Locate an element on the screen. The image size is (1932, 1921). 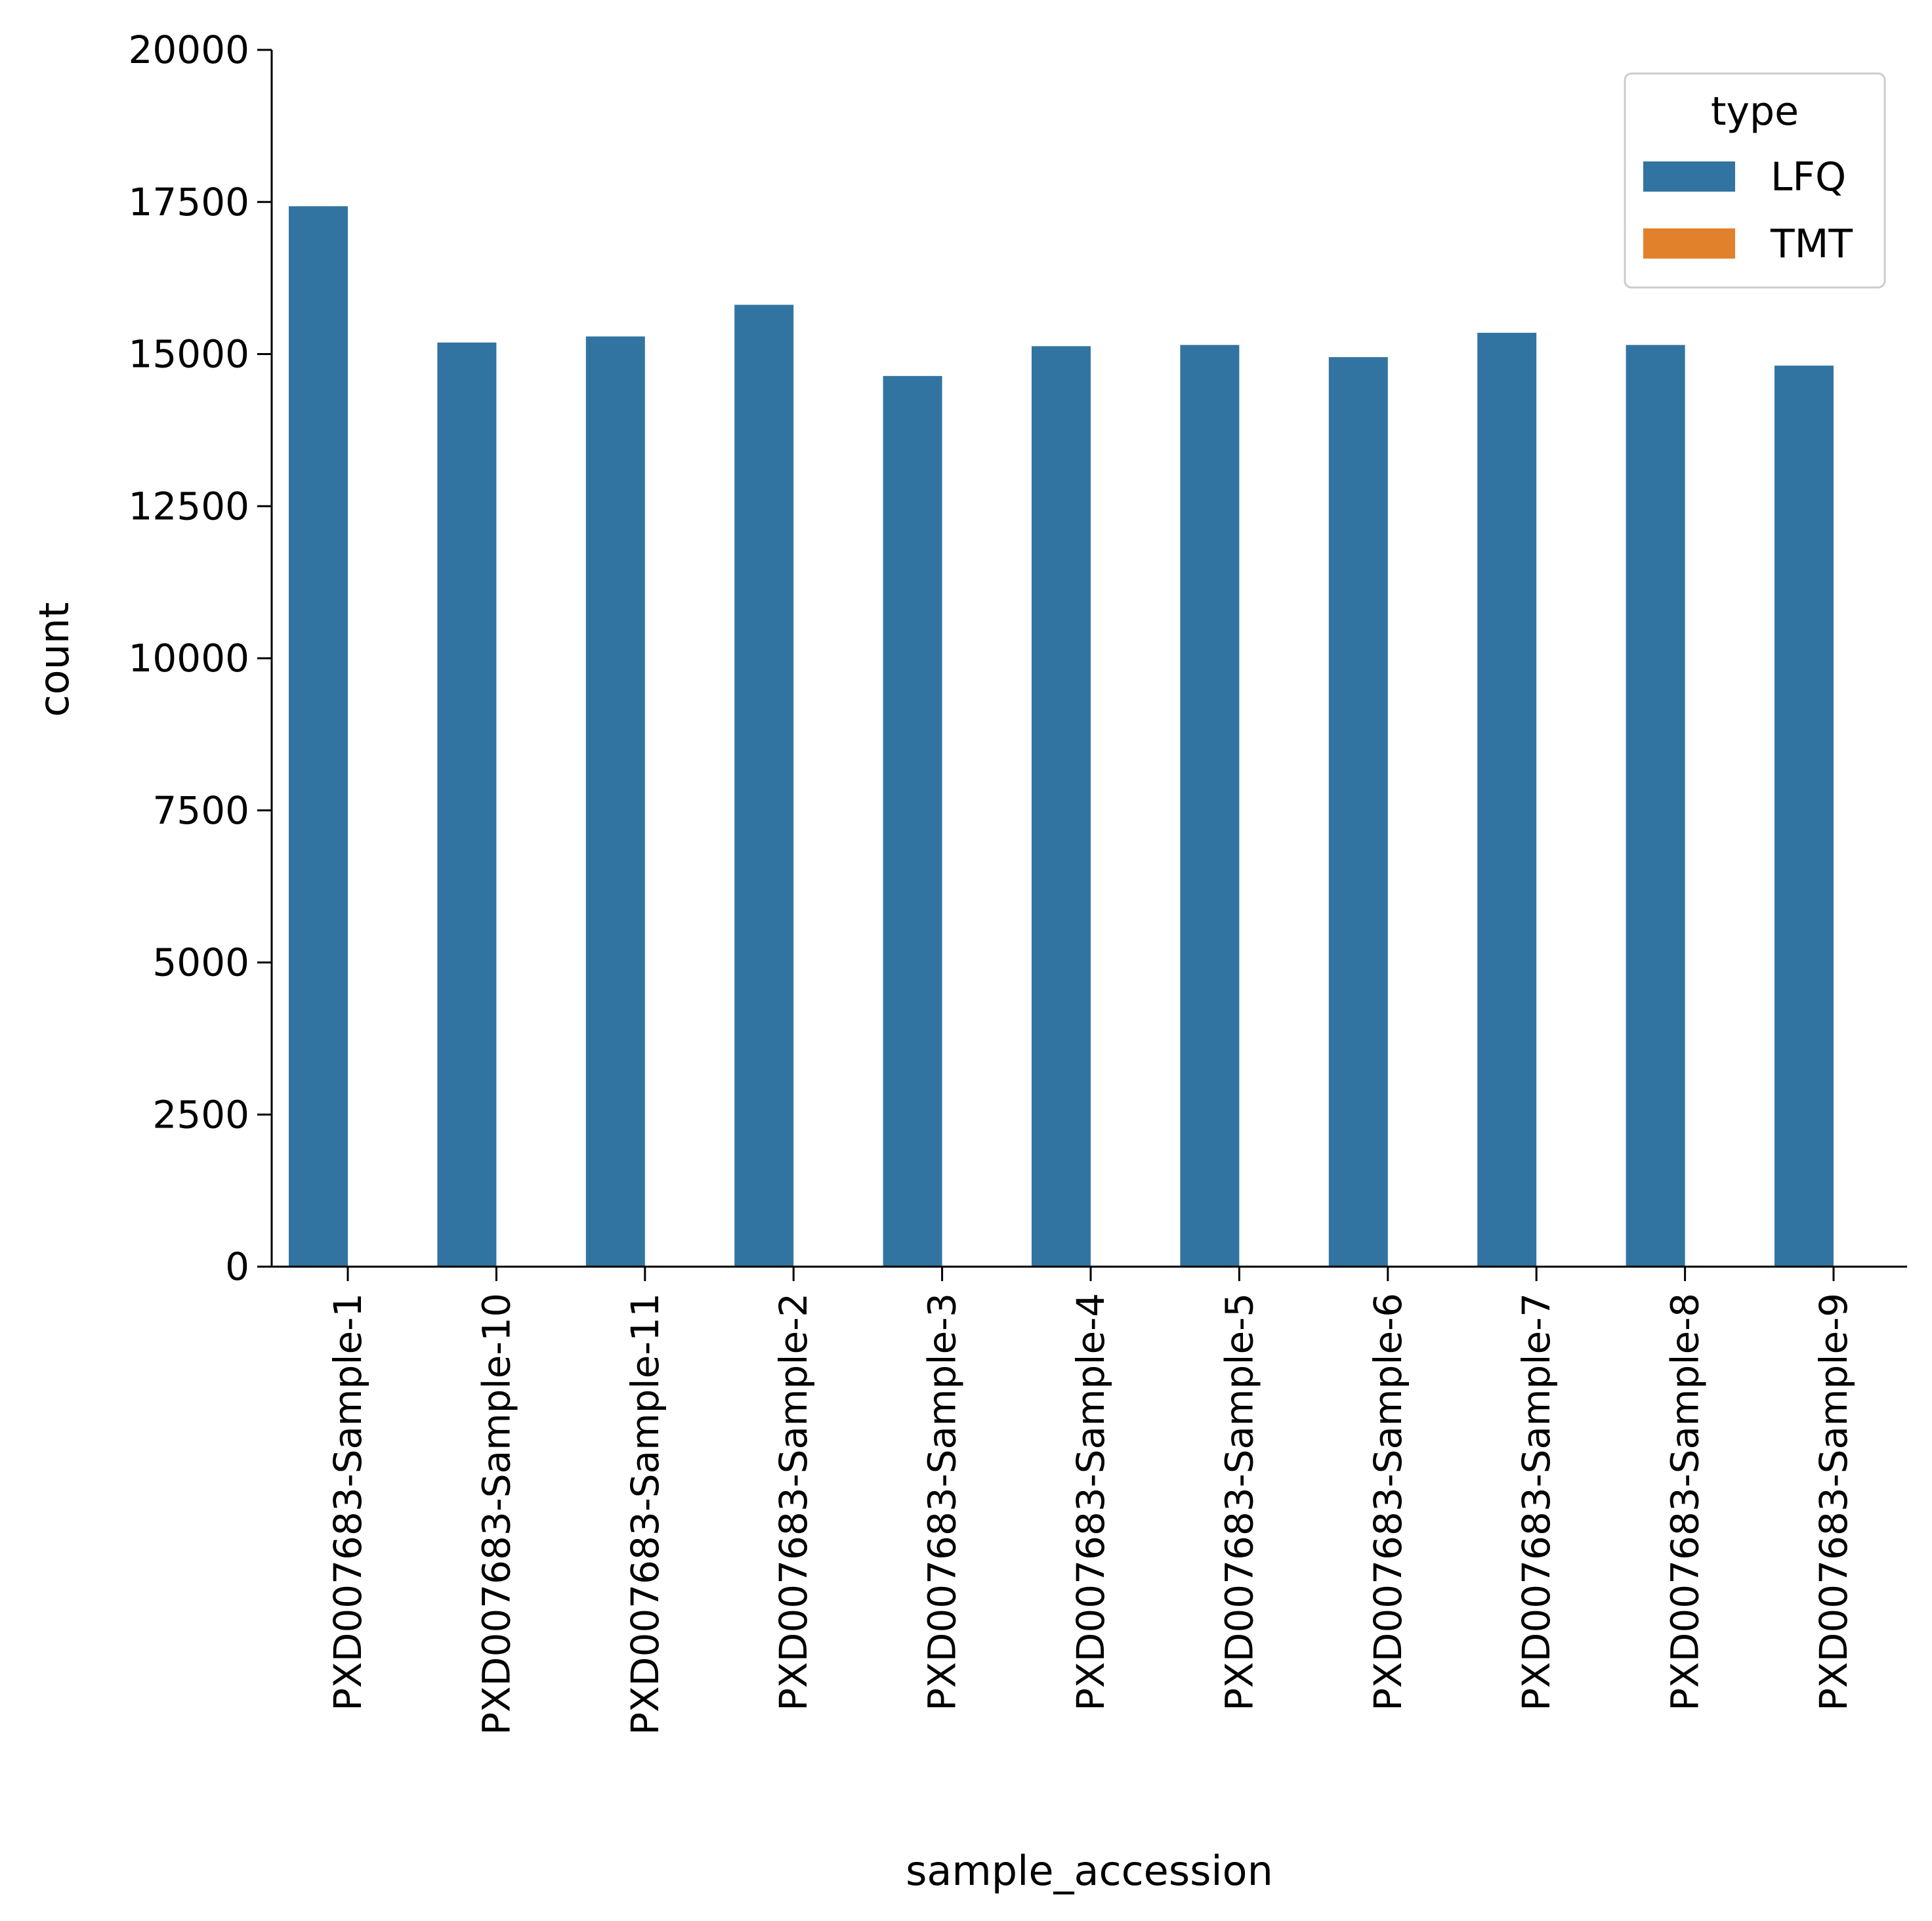
y-ticks-group: 0 2500 5000 7500 10000 12500 15000 17500 20000 is located at coordinates (200, 658).